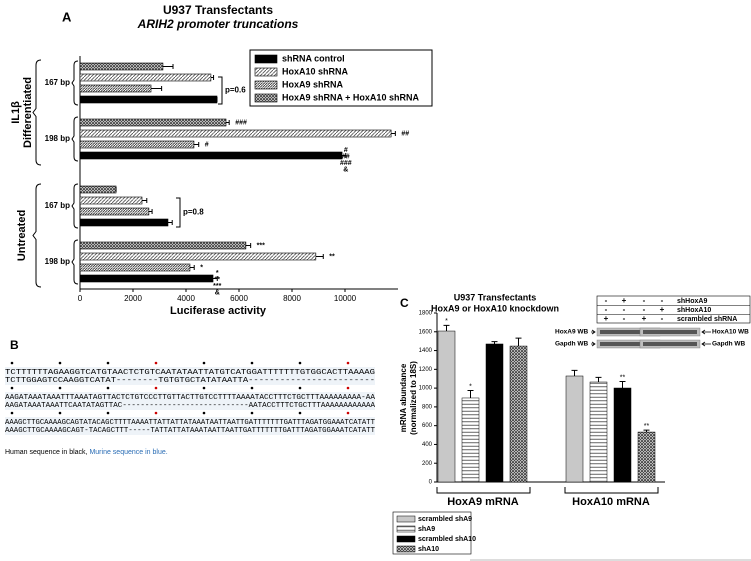 The width and height of the screenshot is (751, 561). I want to click on chart-title: U937 Transfectants, so click(495, 297).